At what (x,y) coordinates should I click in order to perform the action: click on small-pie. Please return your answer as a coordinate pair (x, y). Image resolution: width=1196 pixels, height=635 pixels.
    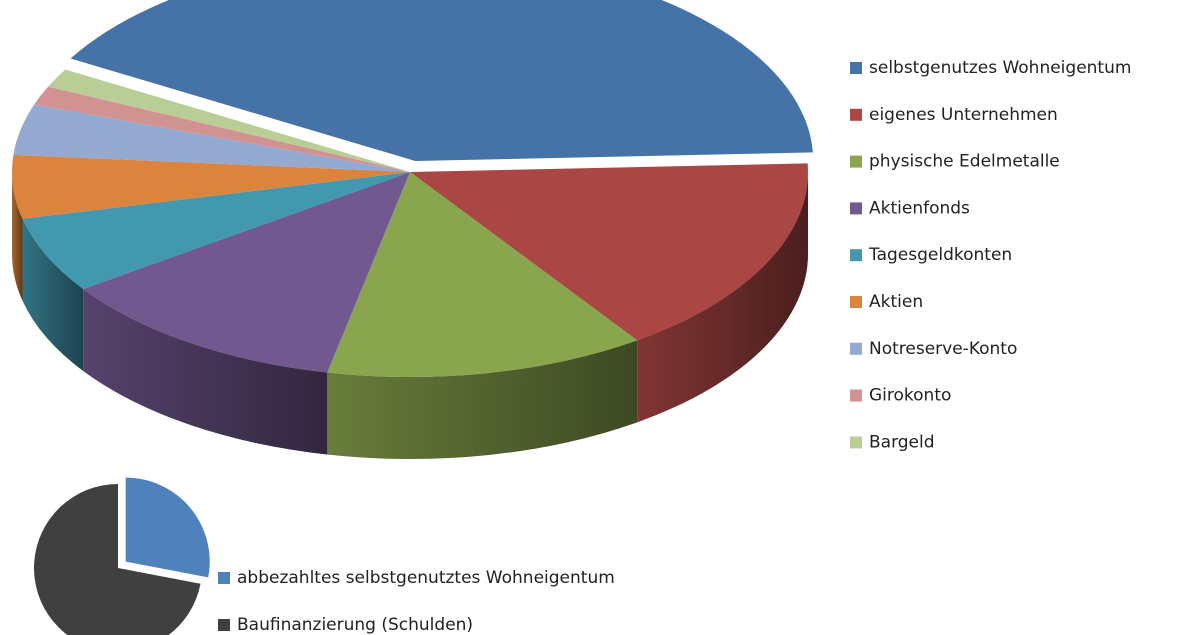
    Looking at the image, I should click on (122, 556).